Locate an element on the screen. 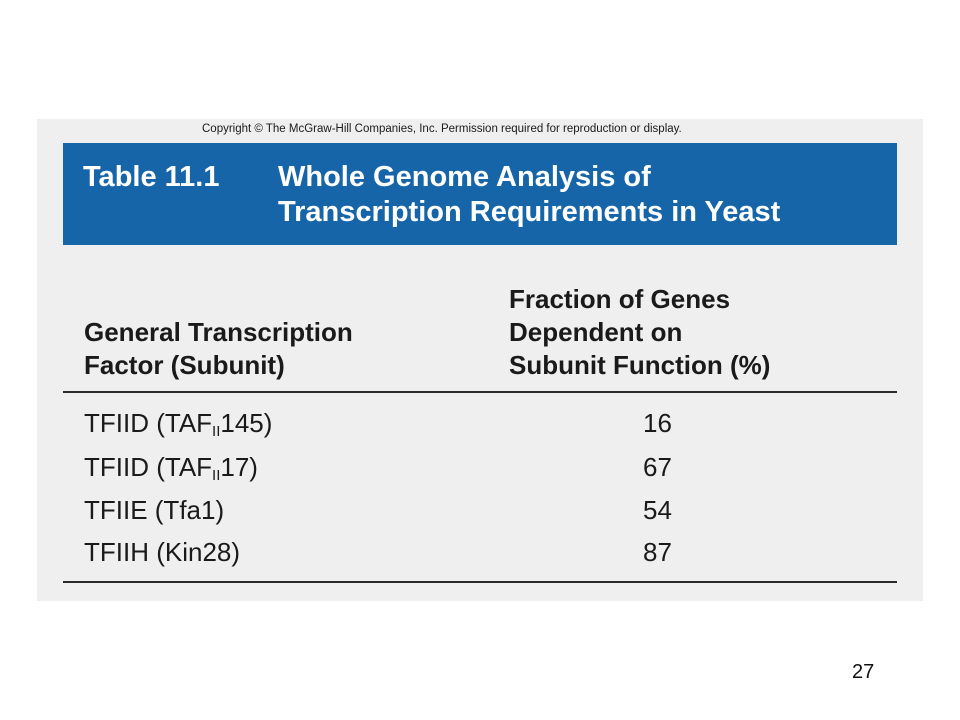 This screenshot has width=960, height=720. column-header-fraction-line: Dependent on is located at coordinates (596, 332).